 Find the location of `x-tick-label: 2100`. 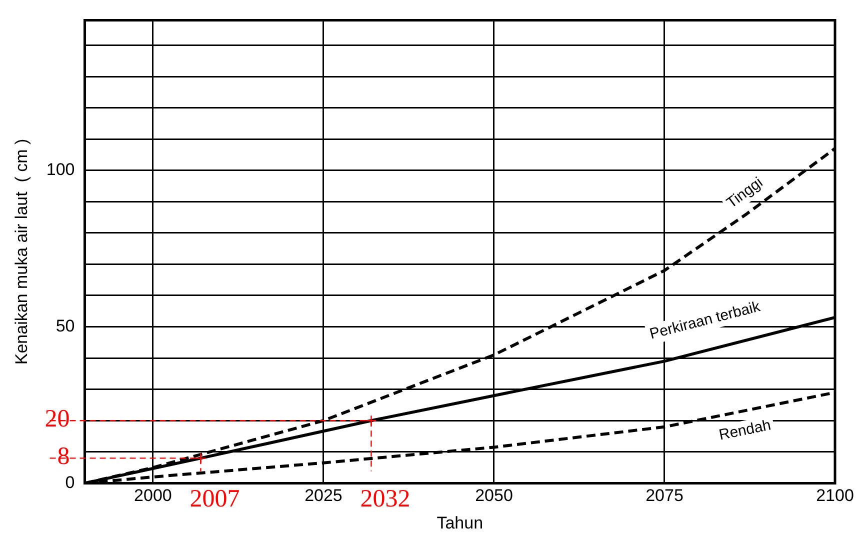

x-tick-label: 2100 is located at coordinates (835, 496).